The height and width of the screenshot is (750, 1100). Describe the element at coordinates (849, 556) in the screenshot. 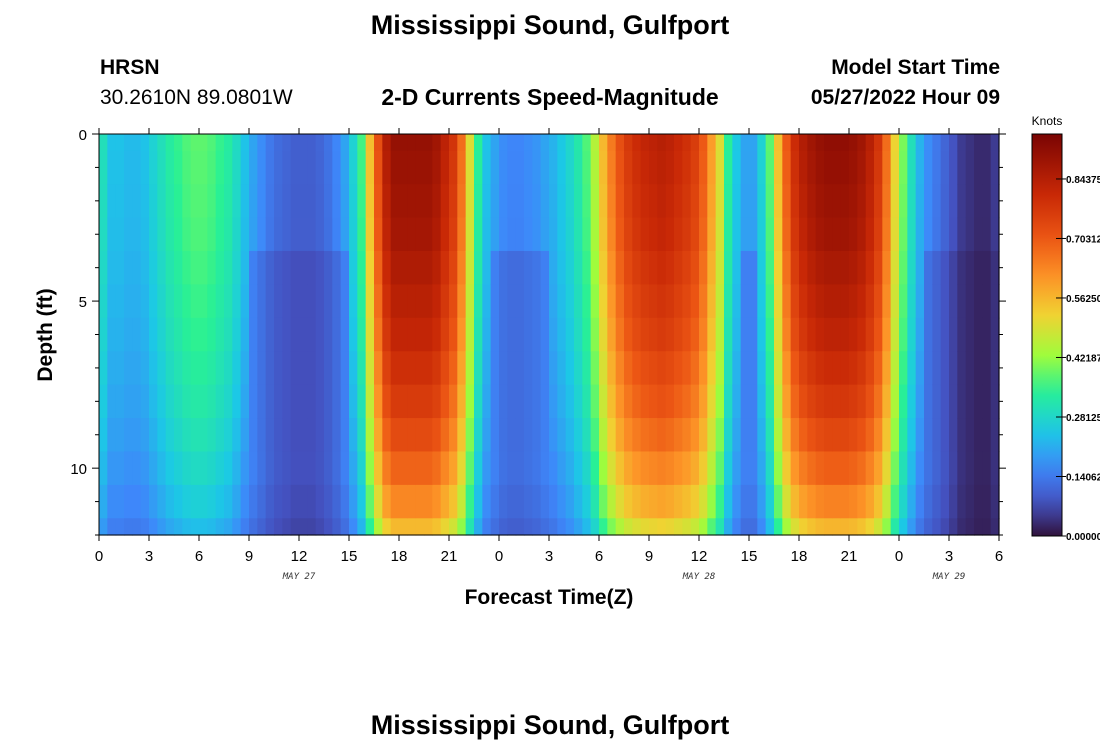

I see `x-tick-label: 21` at that location.